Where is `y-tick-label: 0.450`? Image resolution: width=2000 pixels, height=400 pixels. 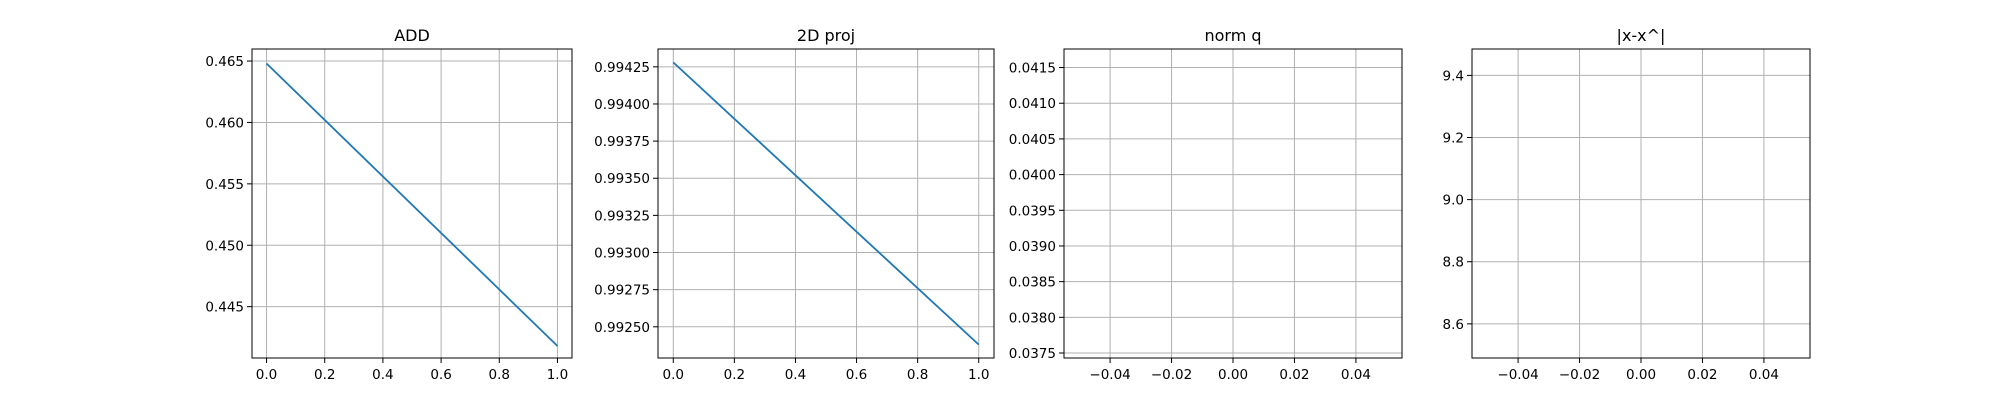
y-tick-label: 0.450 is located at coordinates (224, 246).